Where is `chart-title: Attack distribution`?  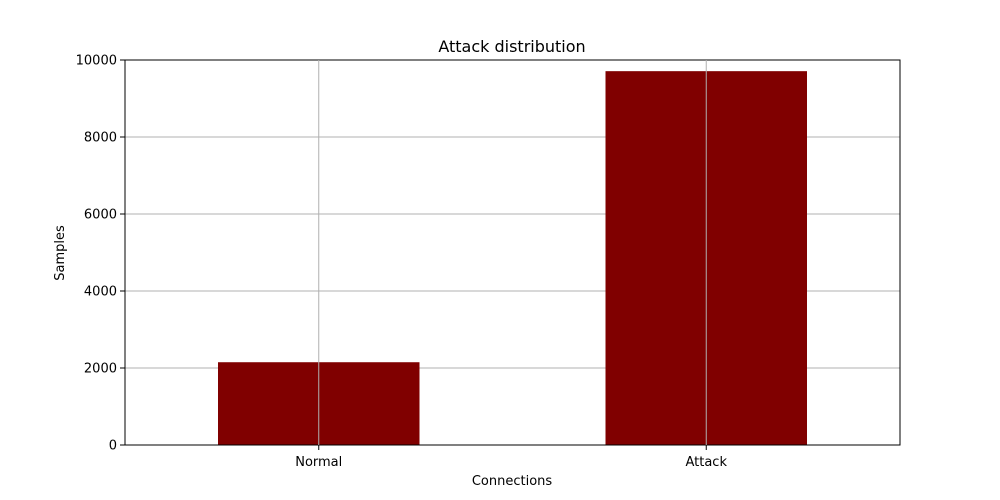
chart-title: Attack distribution is located at coordinates (511, 46).